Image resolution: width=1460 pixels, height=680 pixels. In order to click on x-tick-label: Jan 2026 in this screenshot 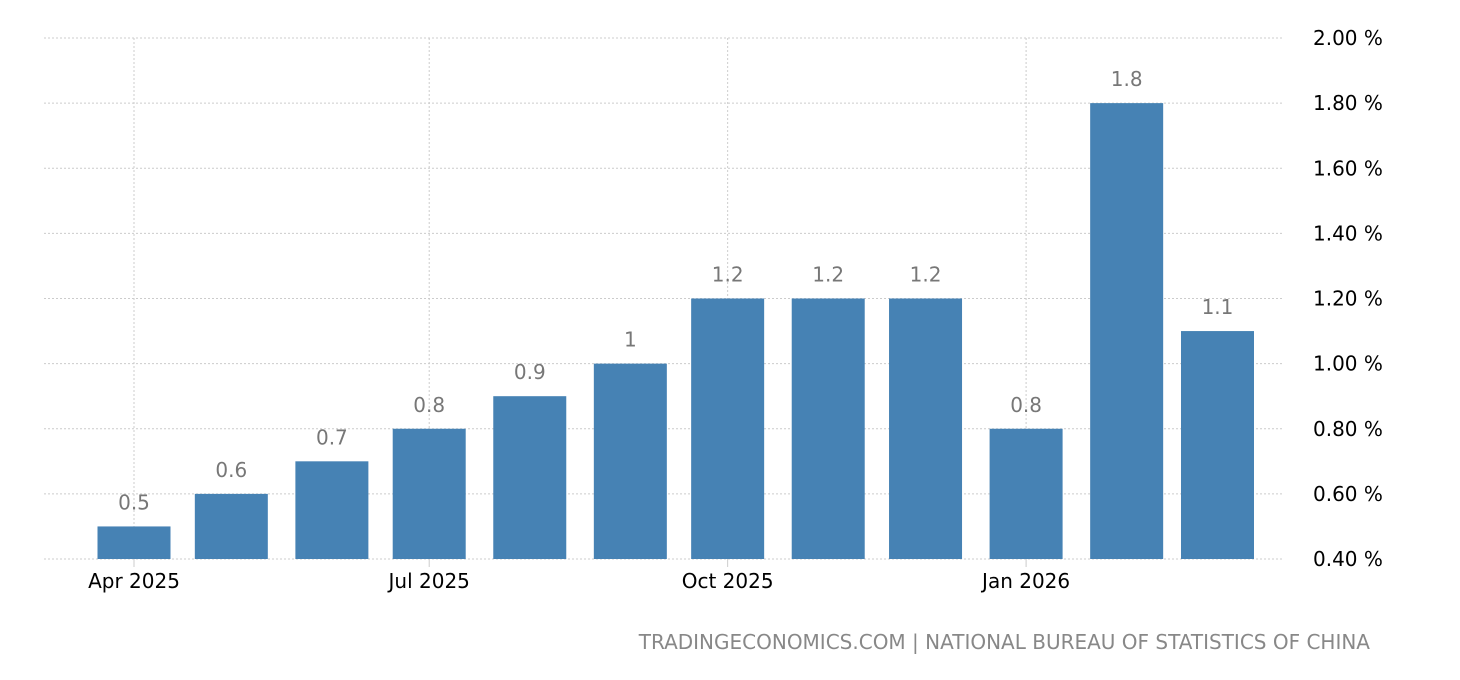, I will do `click(1025, 581)`.